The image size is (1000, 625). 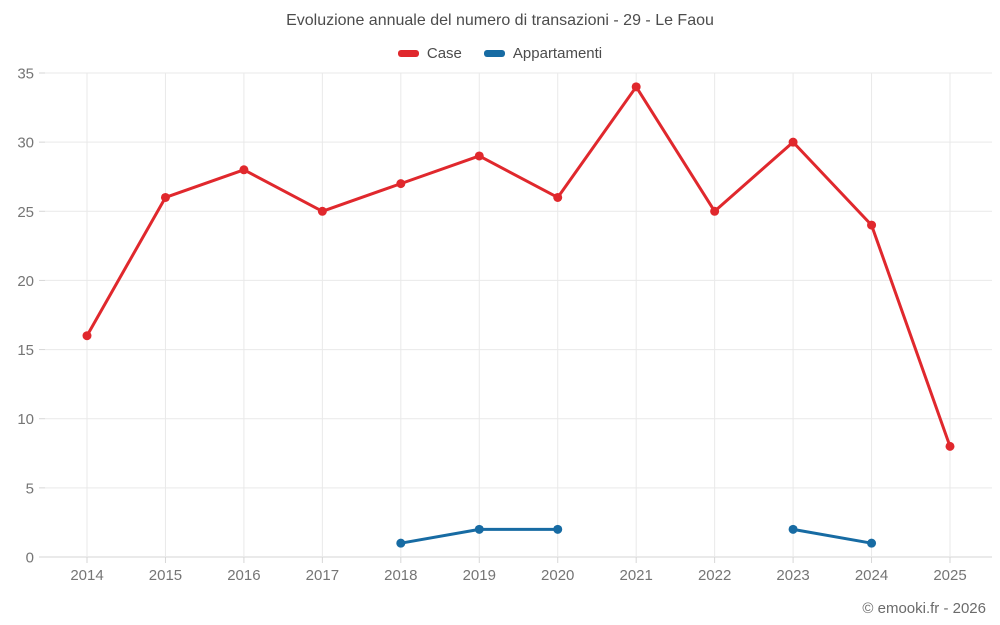 I want to click on x-axis-tick-label: 2024, so click(x=871, y=575).